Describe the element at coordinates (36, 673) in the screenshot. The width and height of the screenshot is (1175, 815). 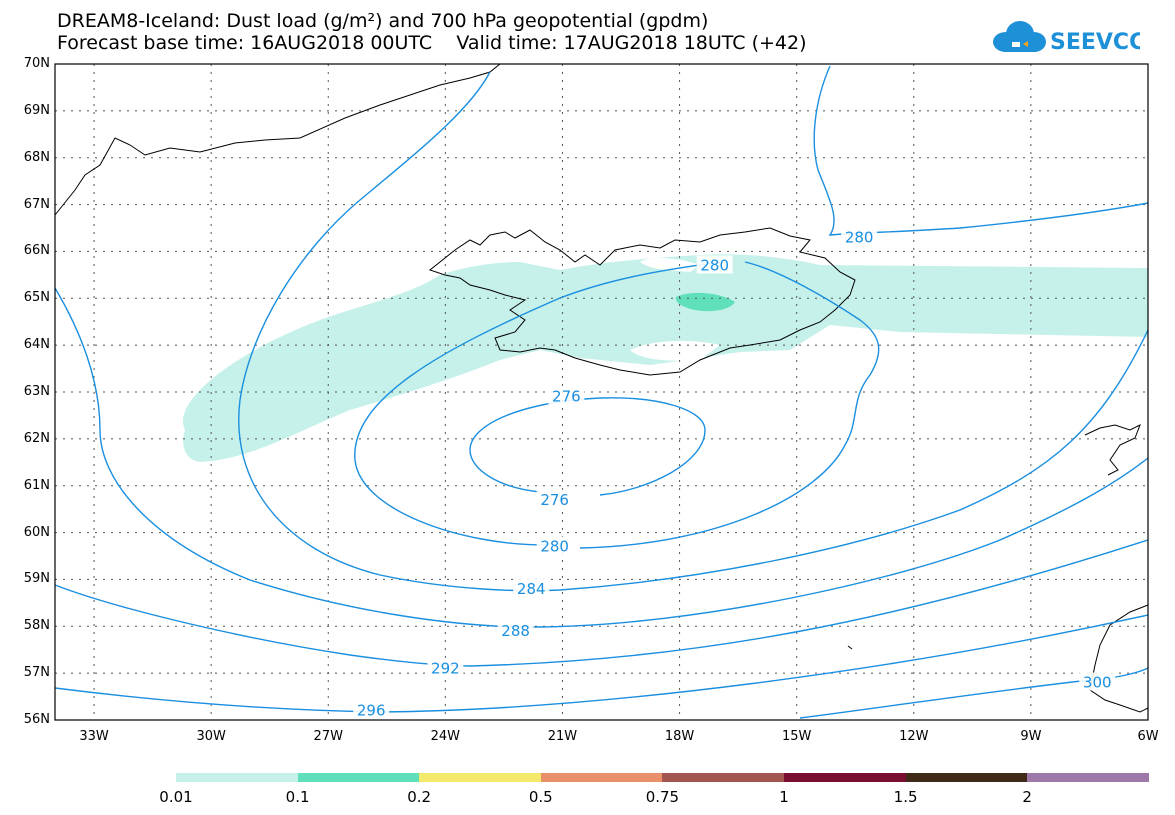
I see `lat-label: 57N` at that location.